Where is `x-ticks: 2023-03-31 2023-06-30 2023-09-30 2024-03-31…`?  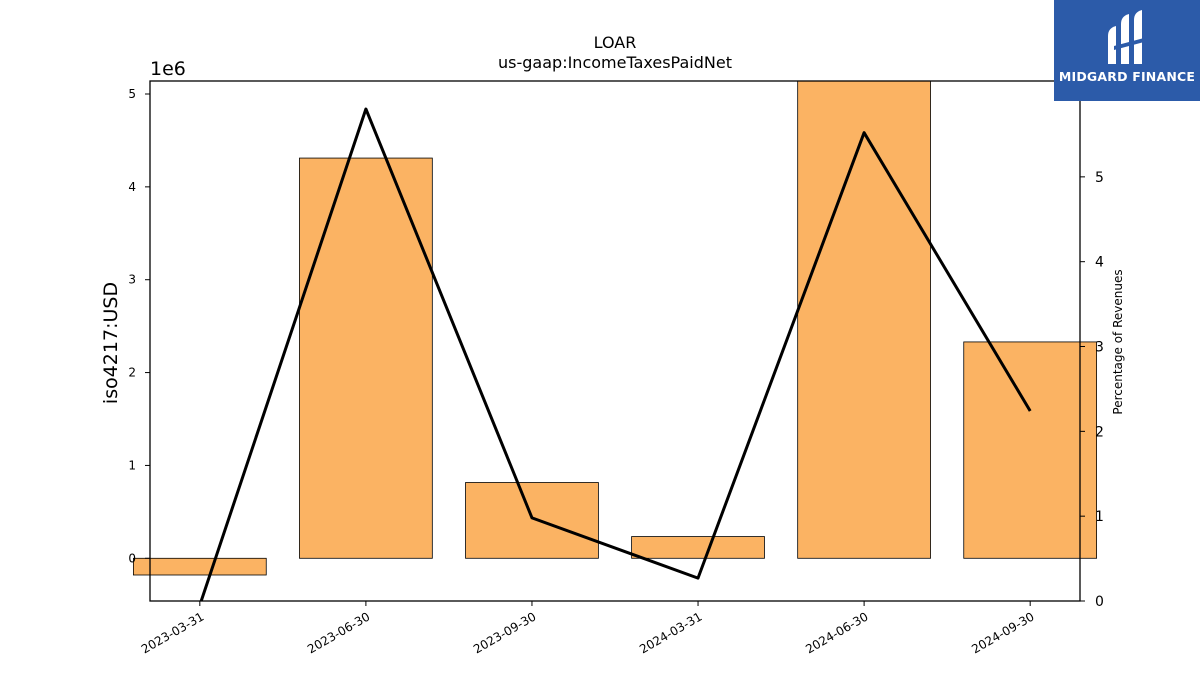 x-ticks: 2023-03-31 2023-06-30 2023-09-30 2024-03-31… is located at coordinates (588, 628).